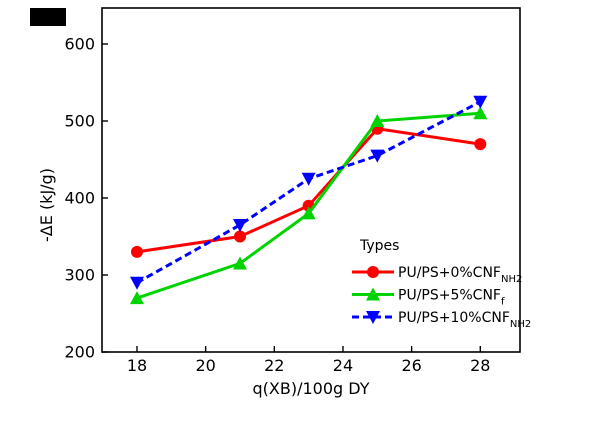  I want to click on y-tick-label: 600, so click(79, 44).